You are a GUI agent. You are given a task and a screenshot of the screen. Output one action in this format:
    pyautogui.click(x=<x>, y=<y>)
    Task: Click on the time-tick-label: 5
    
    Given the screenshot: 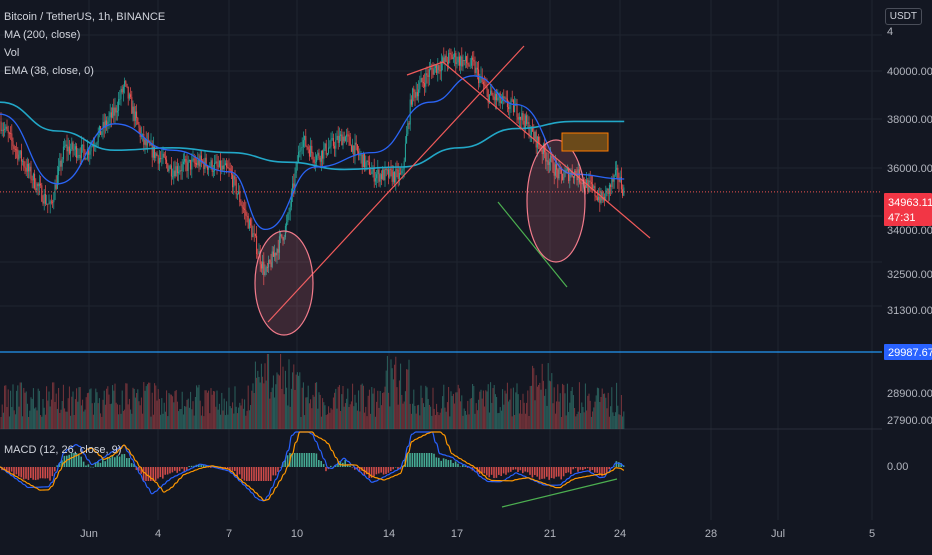 What is the action you would take?
    pyautogui.click(x=872, y=534)
    